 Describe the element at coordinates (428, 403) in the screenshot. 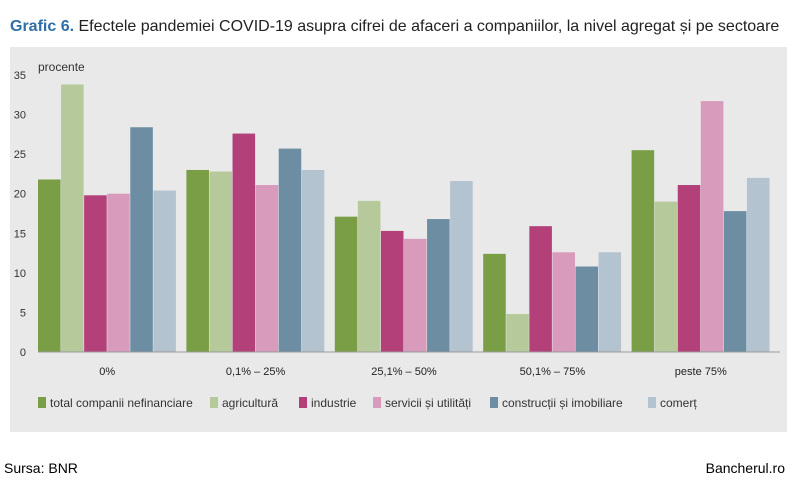

I see `legend-label-3: servicii și utilități` at that location.